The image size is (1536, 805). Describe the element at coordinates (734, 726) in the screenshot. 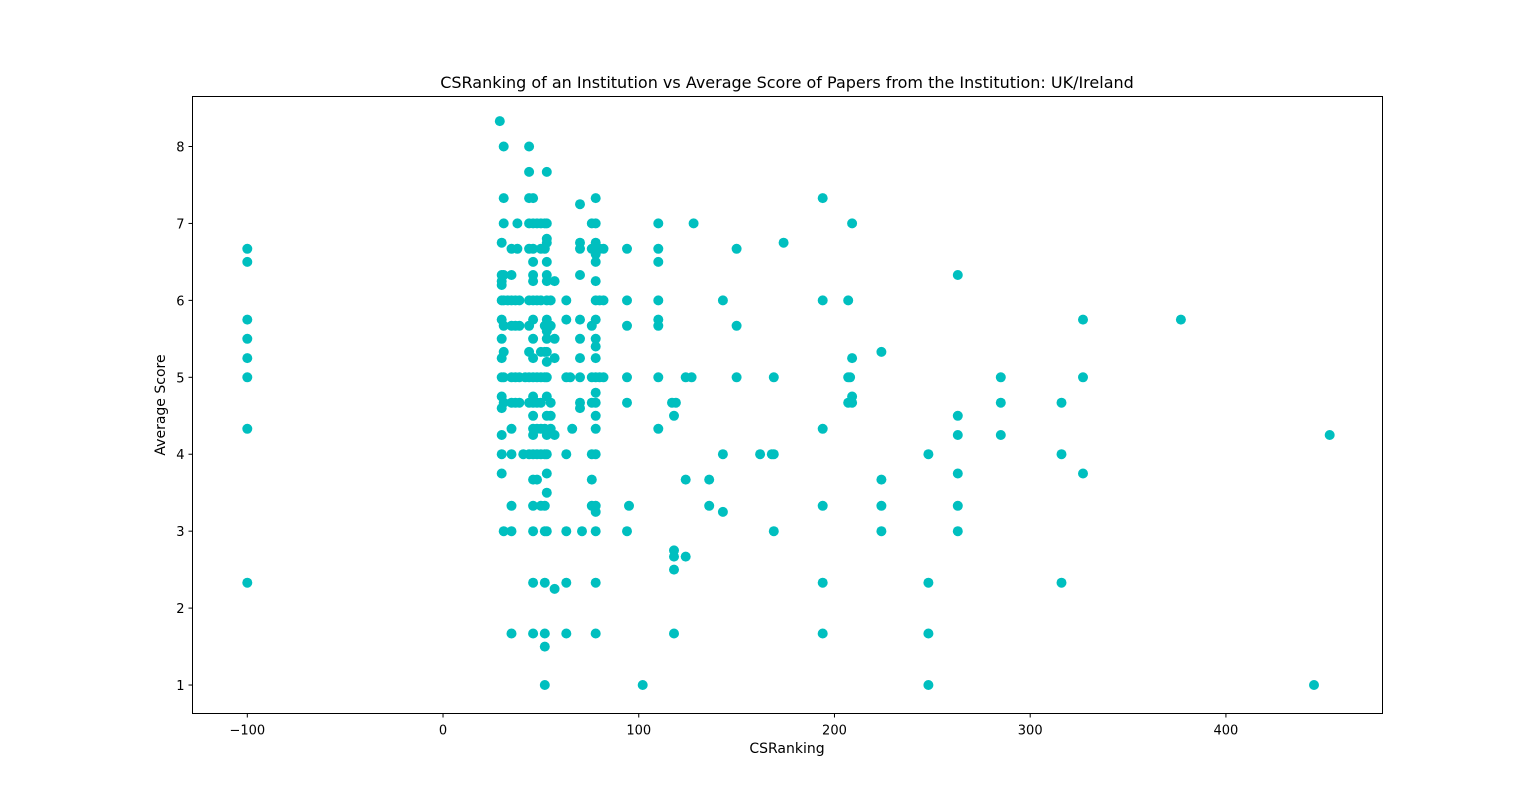

I see `x-axis-ticks: −100 0 100 200 300 400` at that location.